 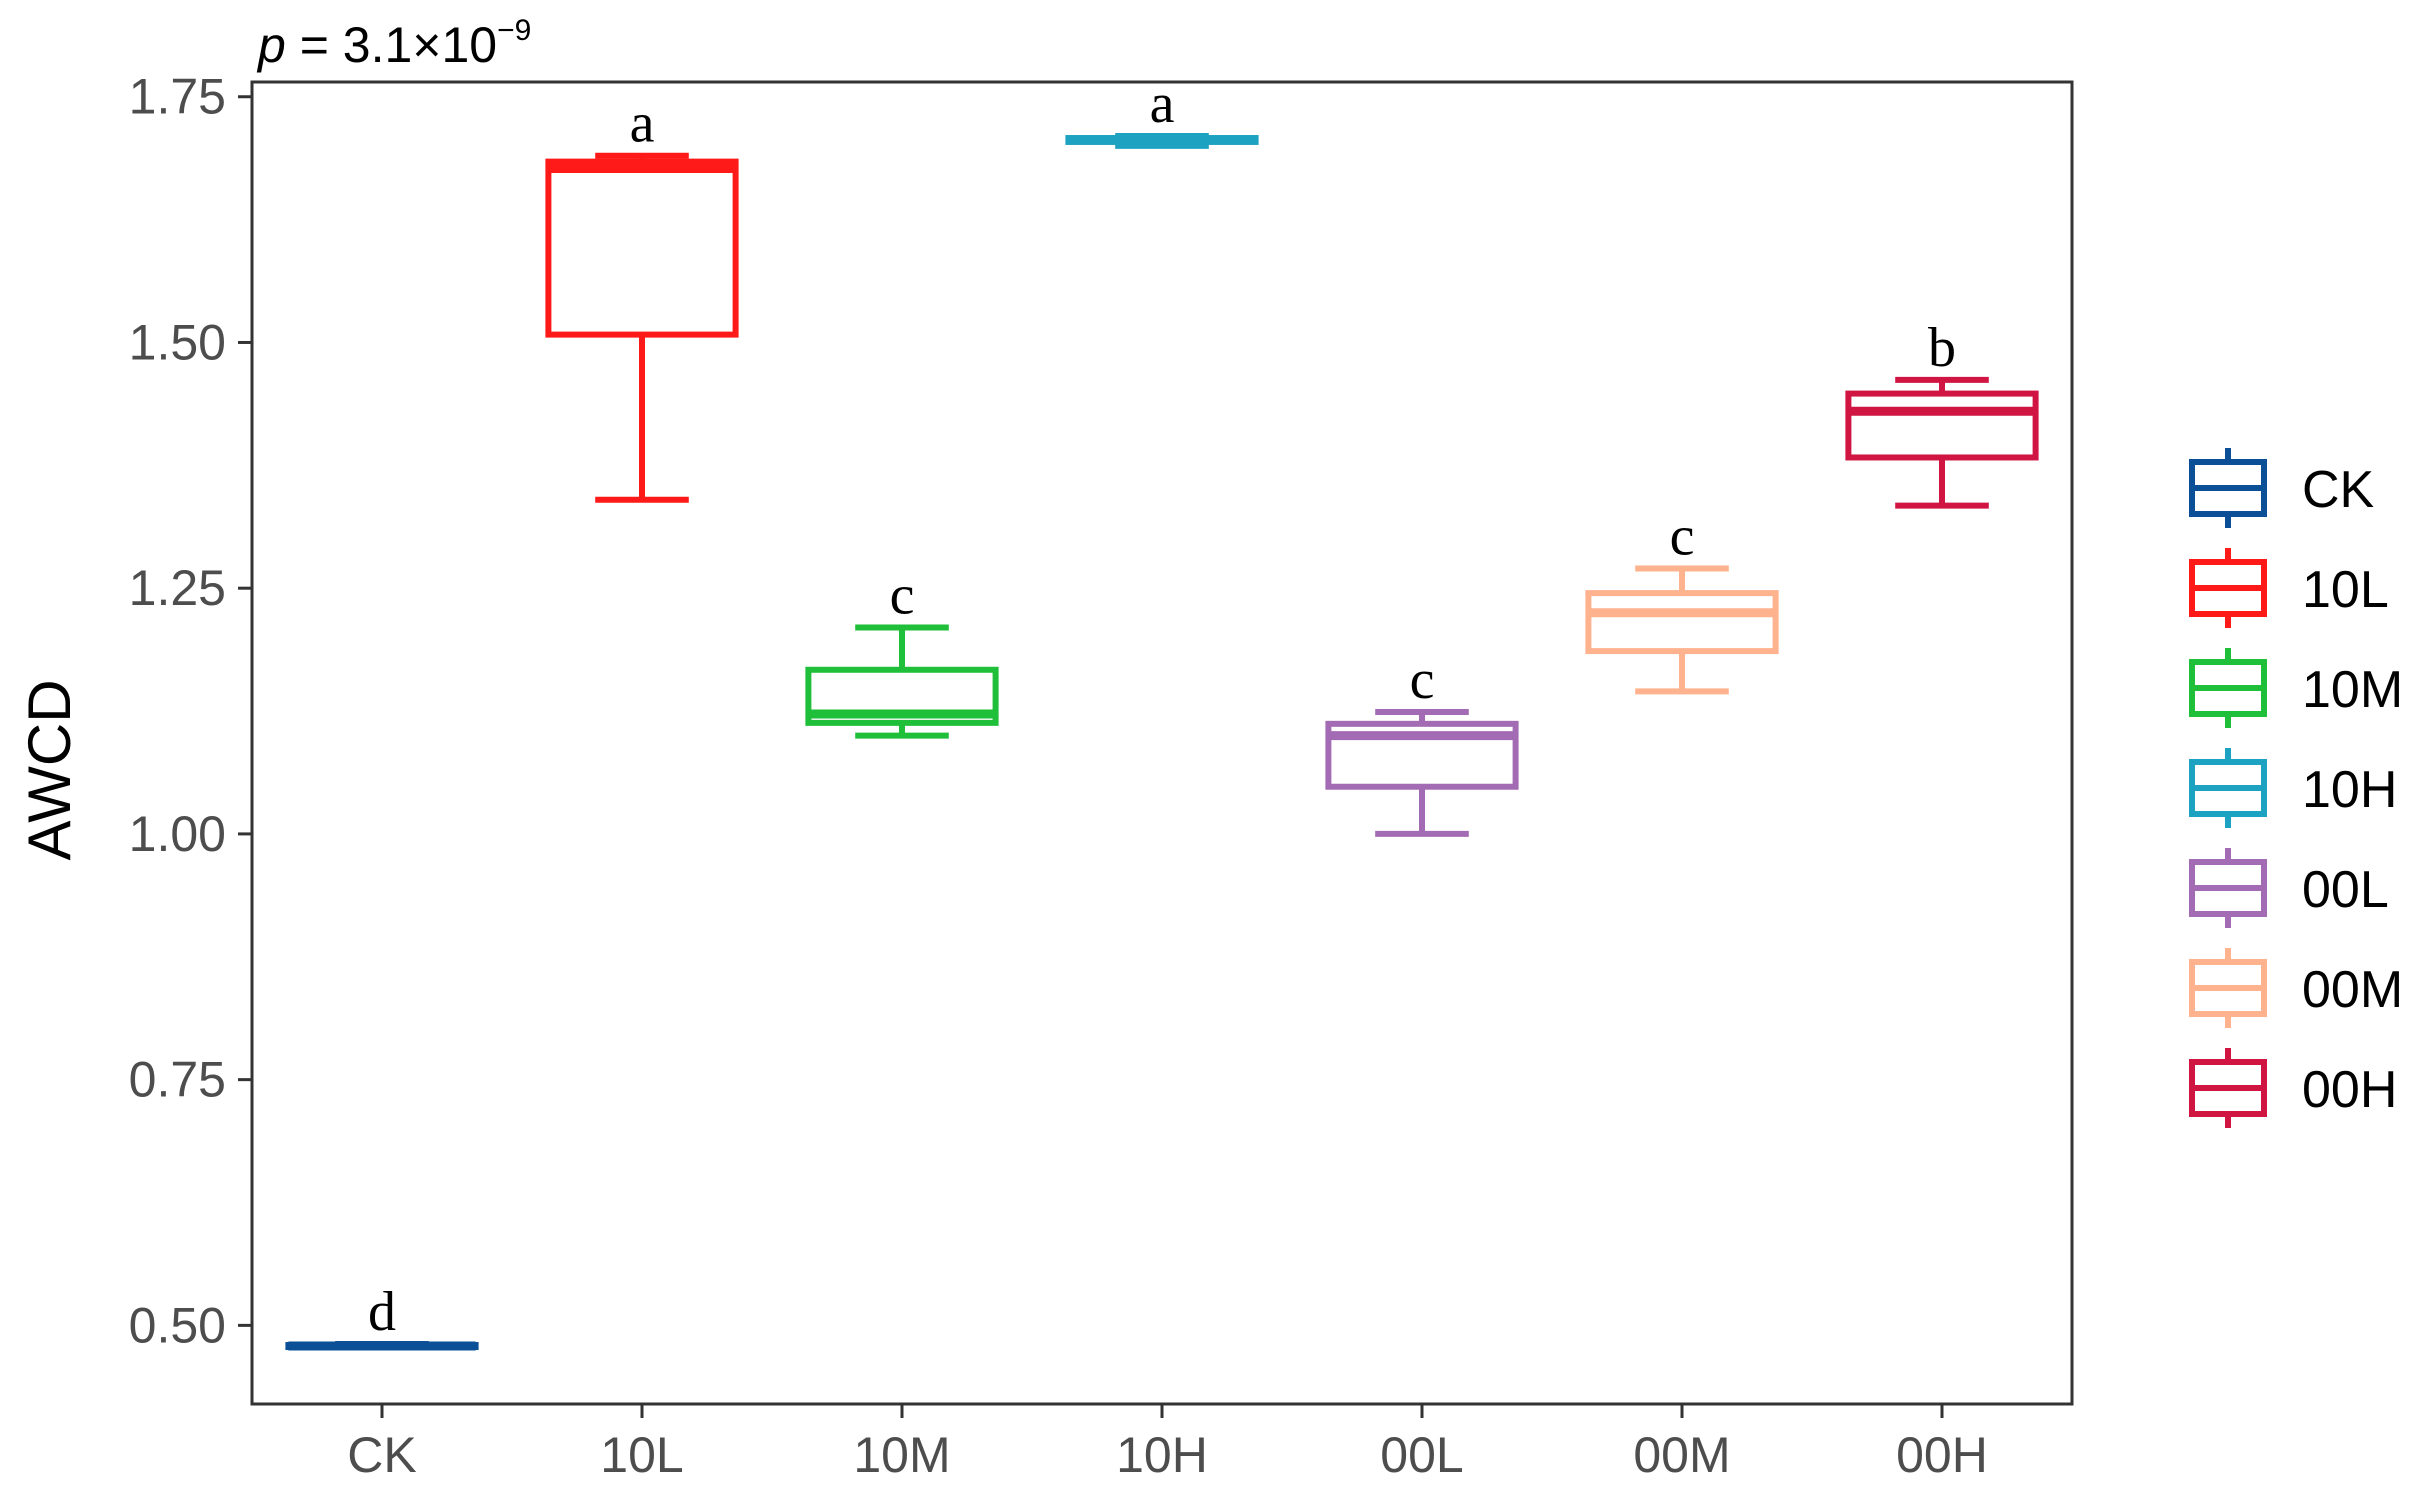 I want to click on box-00l, so click(x=1422, y=773).